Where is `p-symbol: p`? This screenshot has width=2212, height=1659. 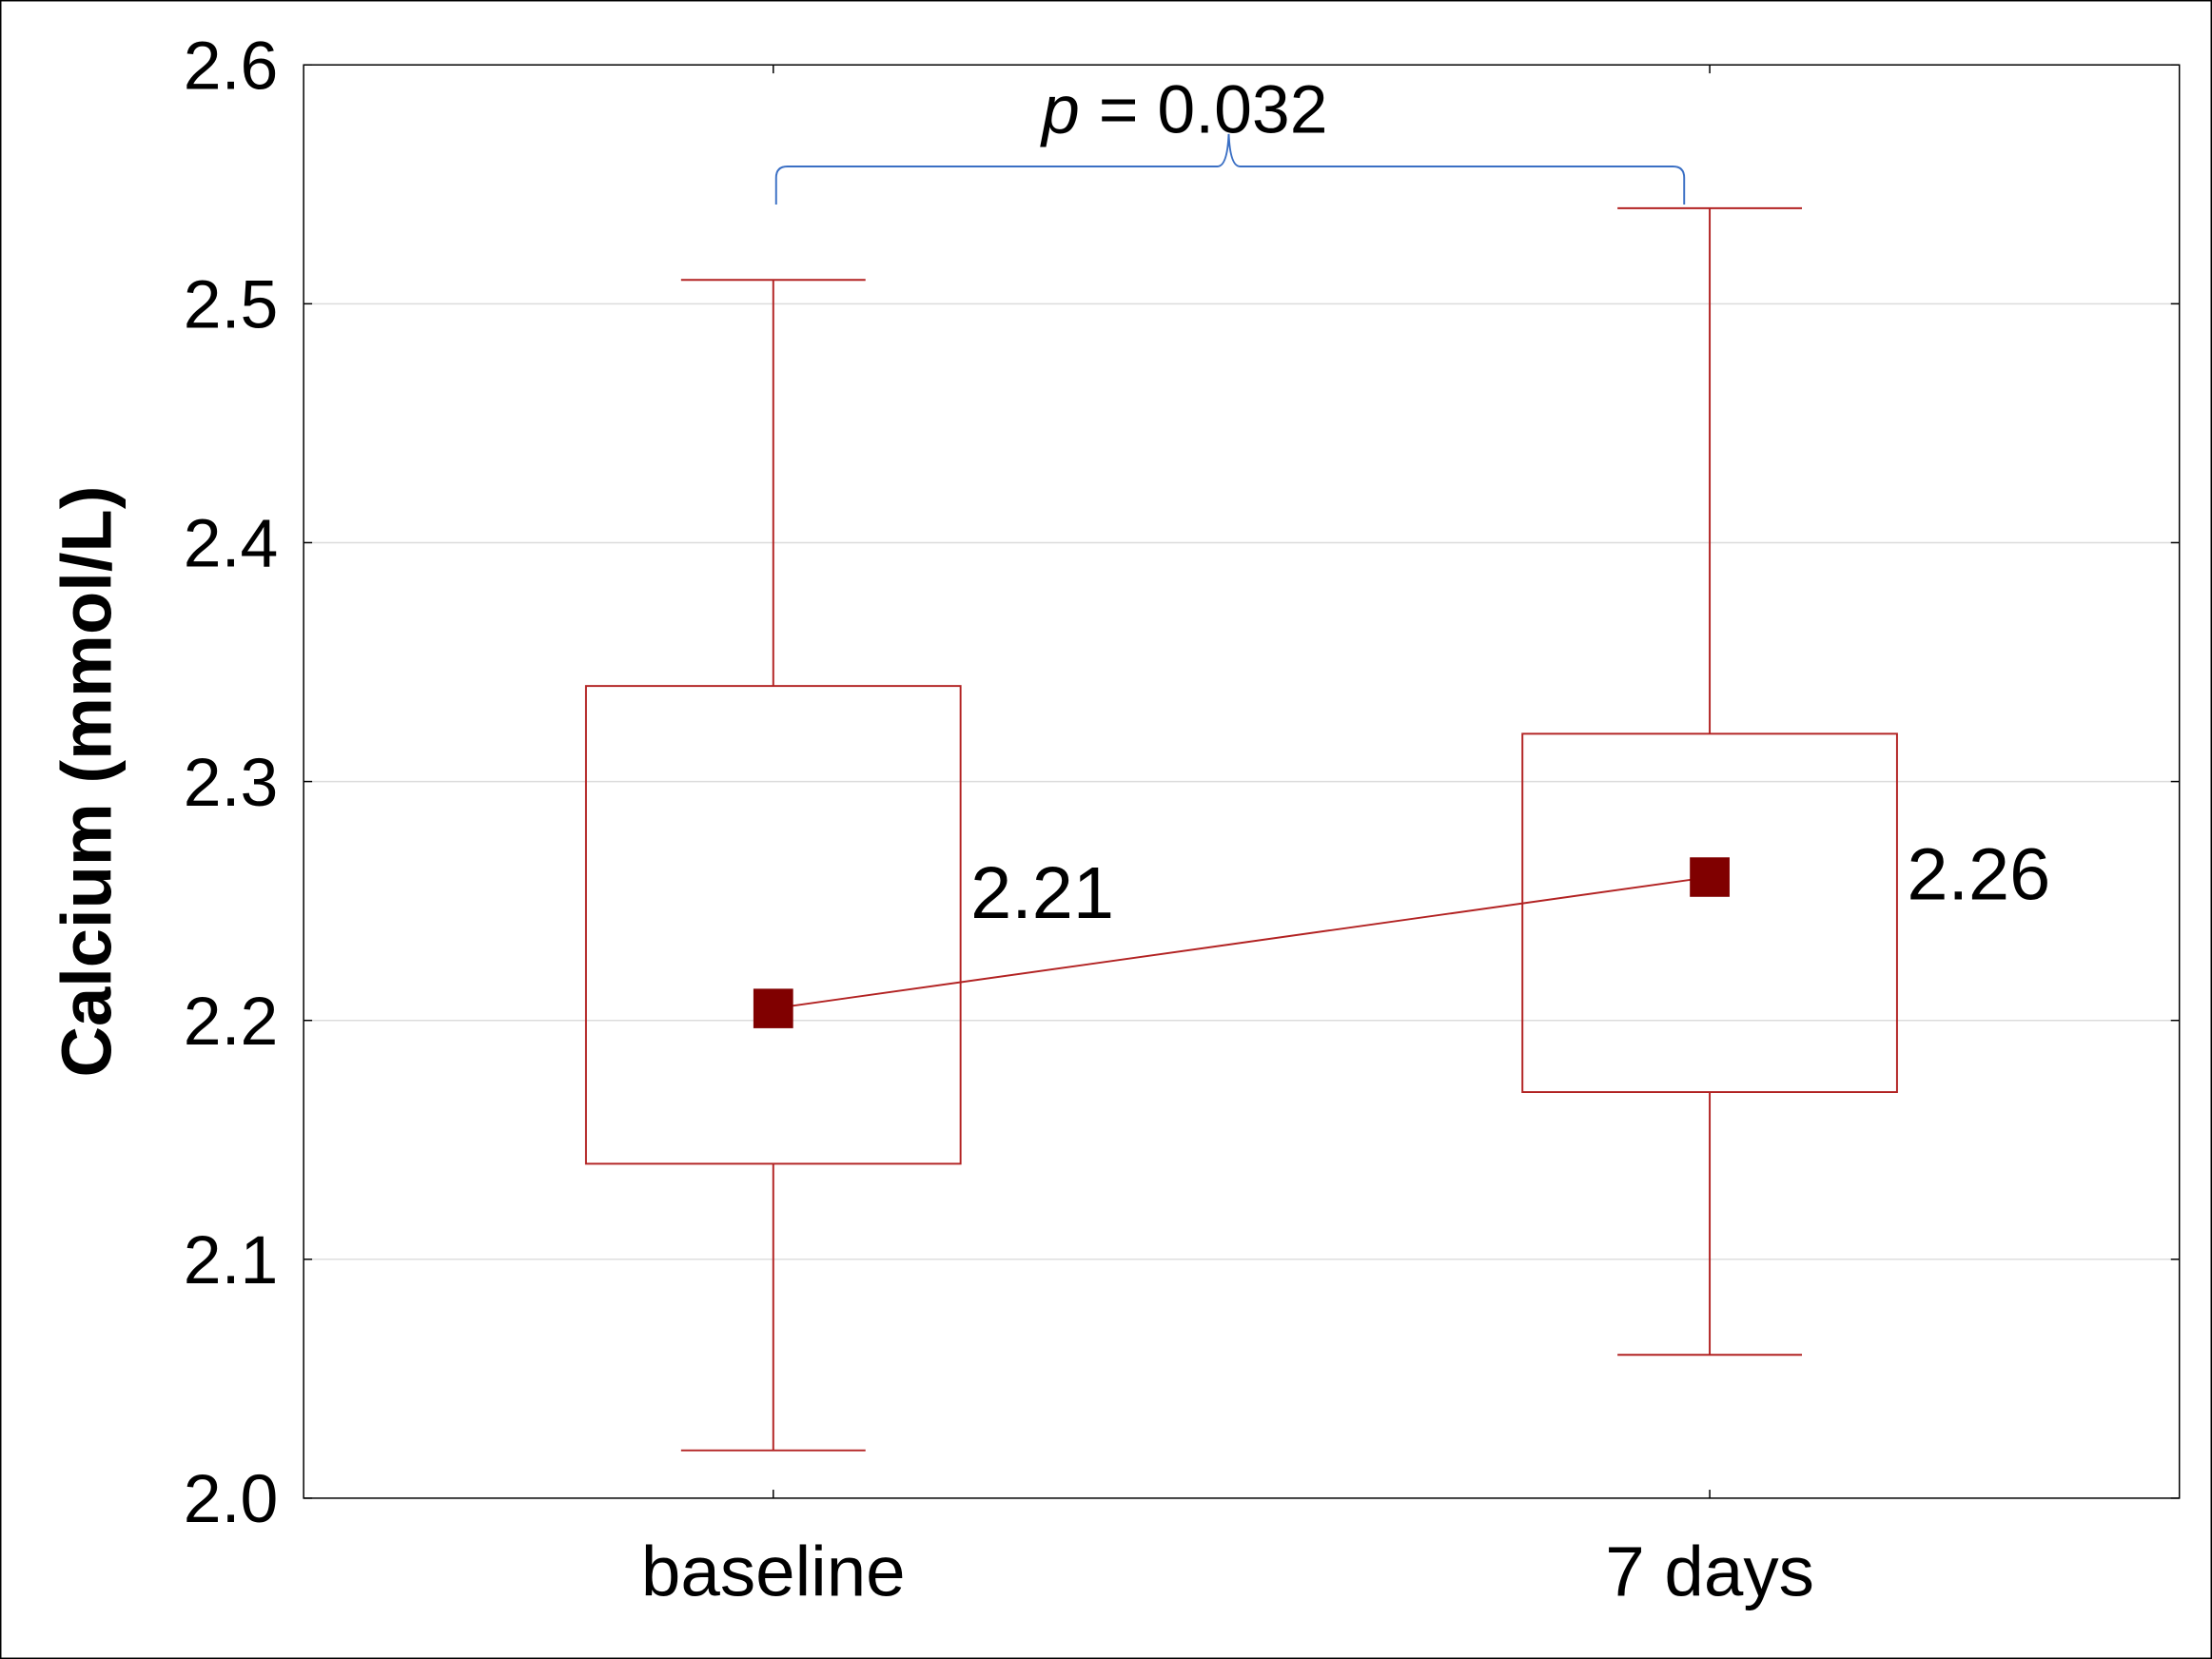
p-symbol: p is located at coordinates (1060, 110).